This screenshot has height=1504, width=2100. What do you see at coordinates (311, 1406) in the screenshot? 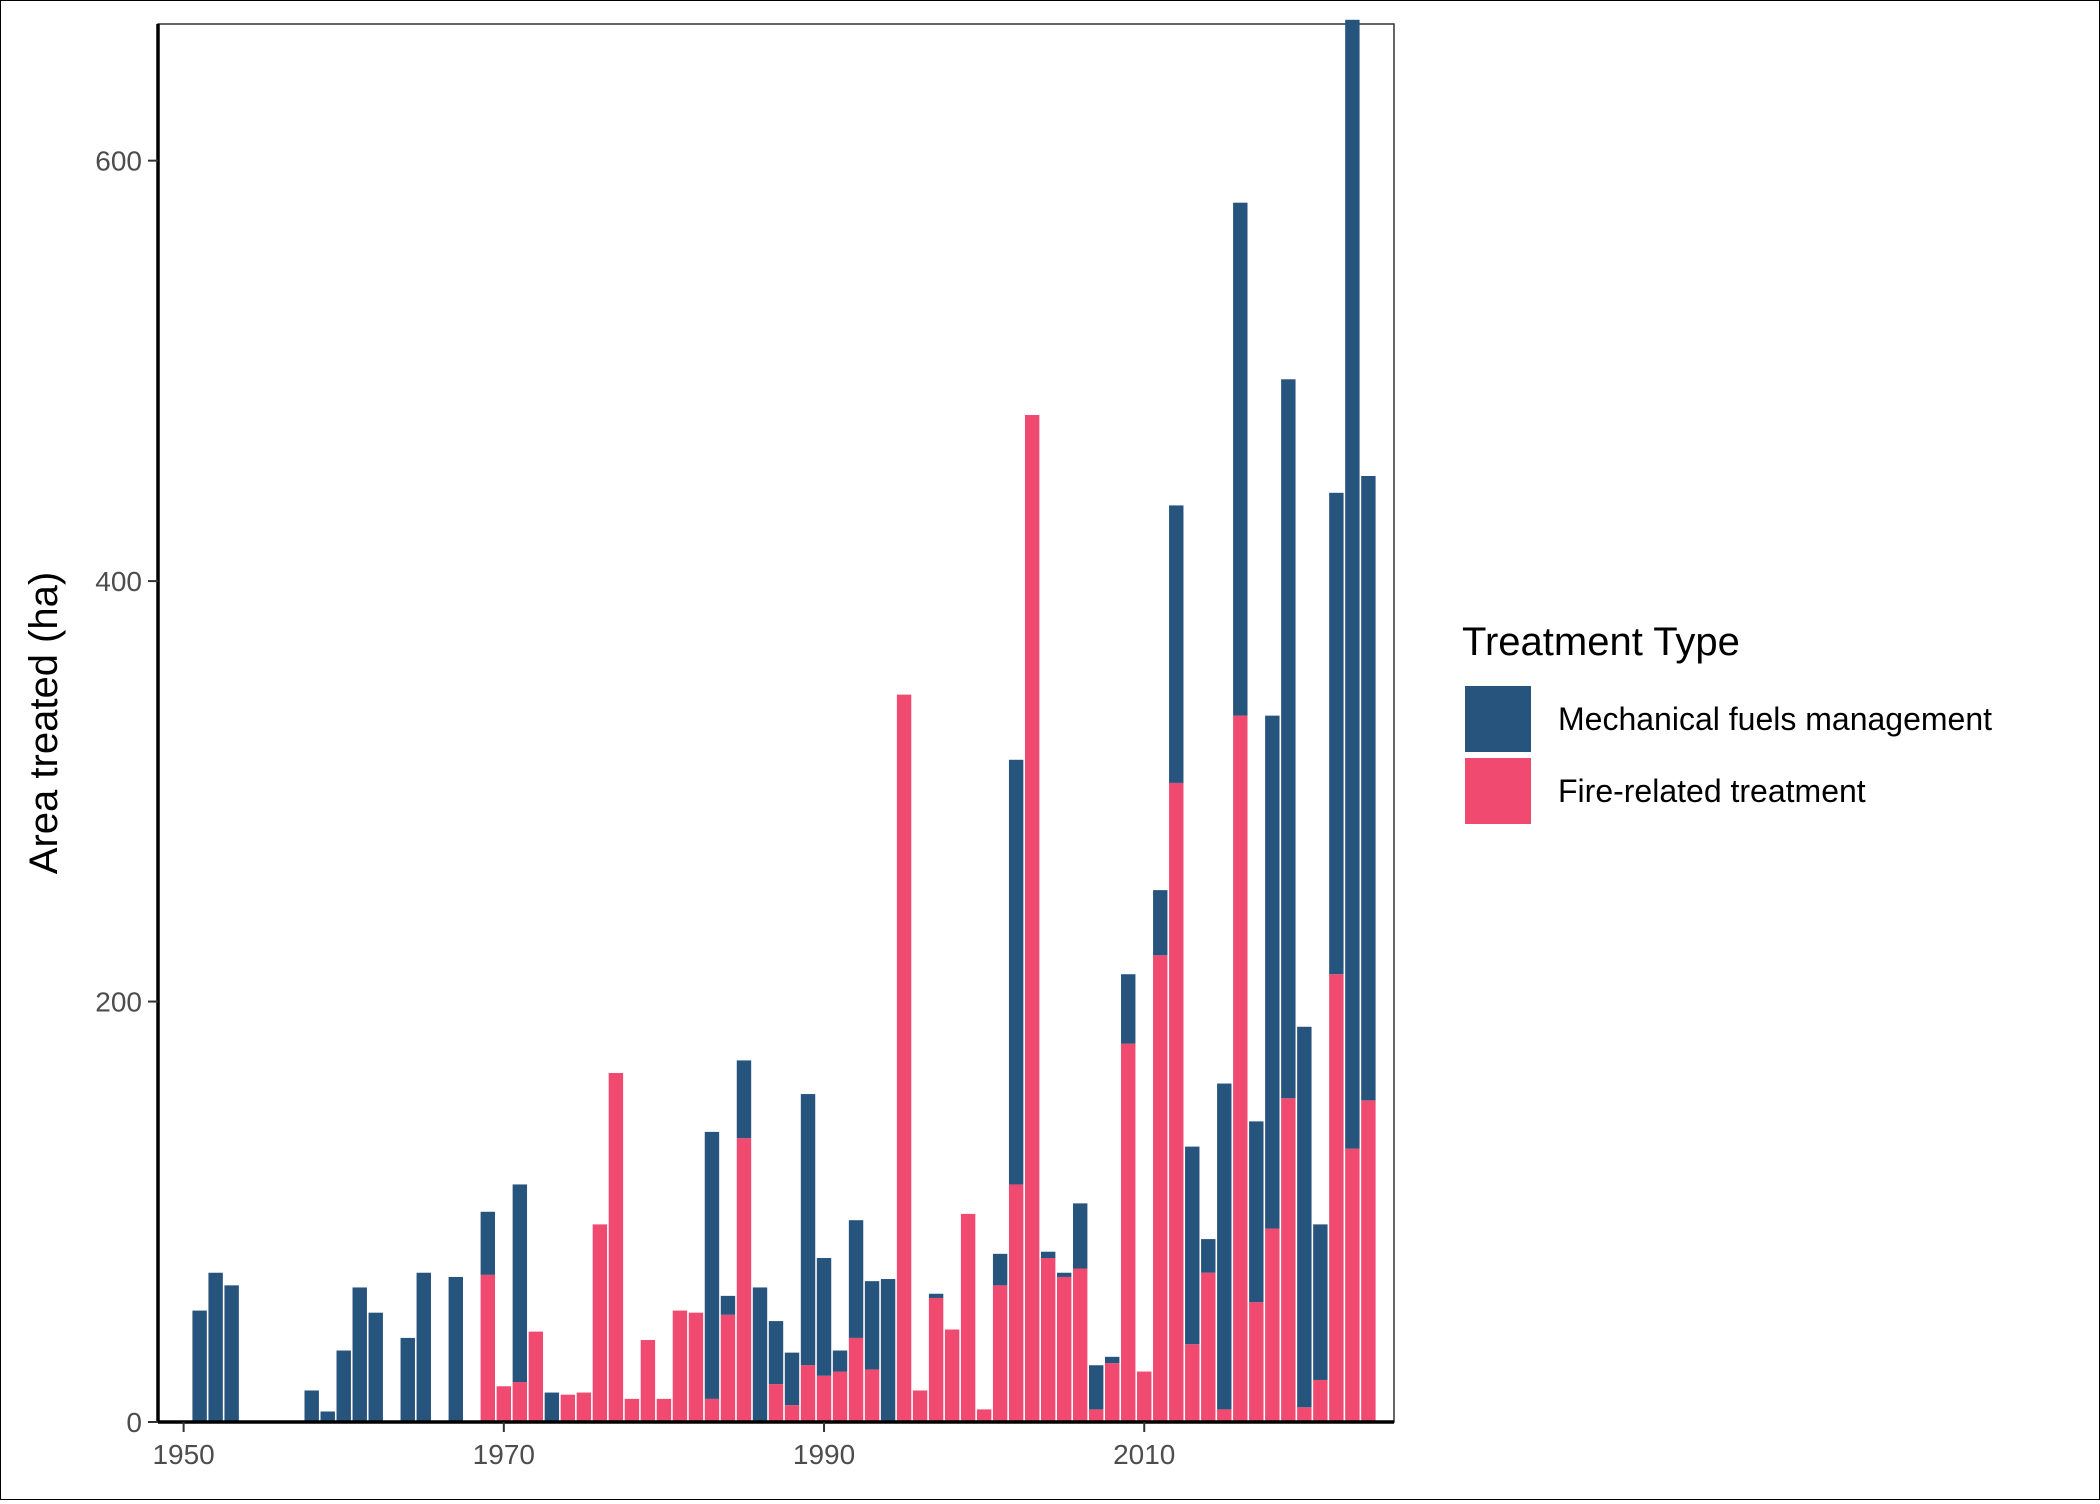
I see `bar-mechanical-1958` at bounding box center [311, 1406].